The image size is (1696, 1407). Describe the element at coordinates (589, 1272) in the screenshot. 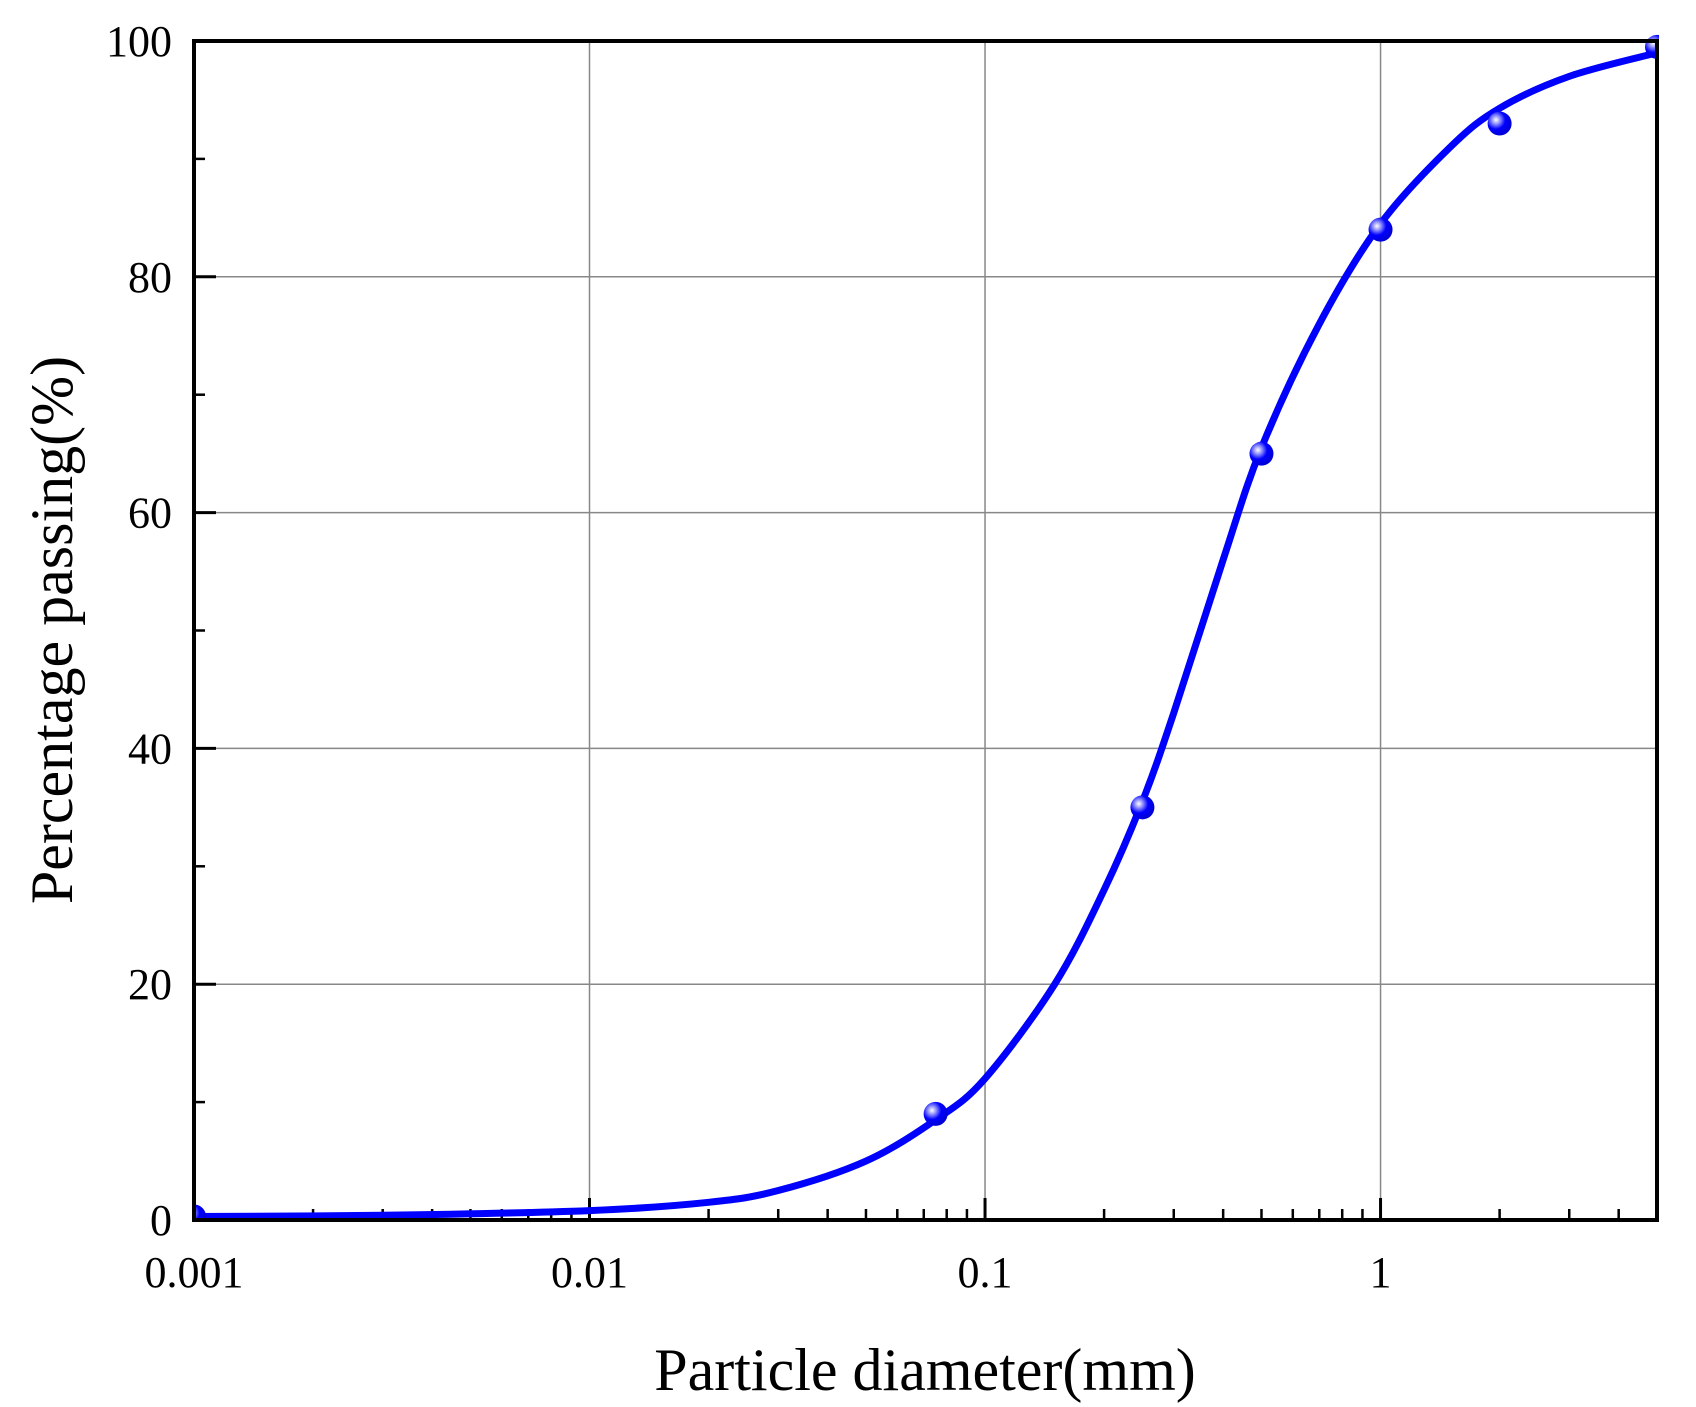

I see `x-tick-label: 0.01` at that location.